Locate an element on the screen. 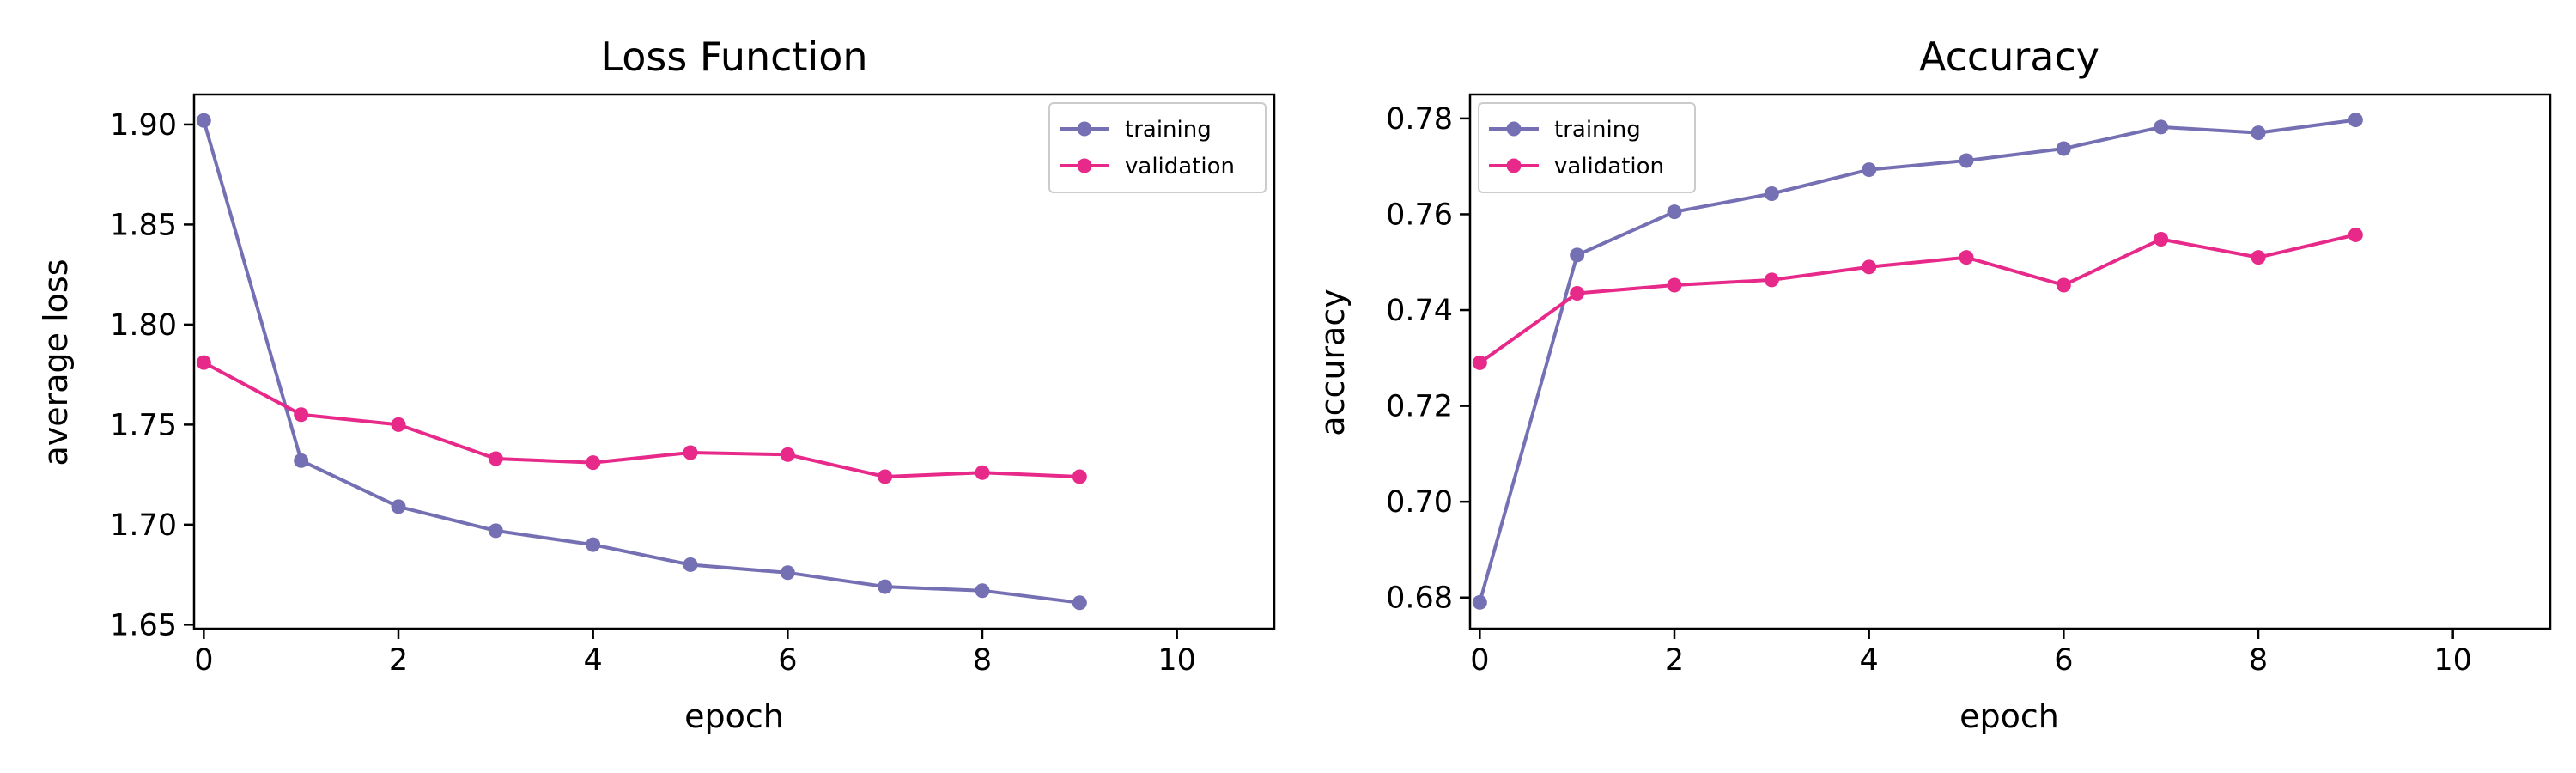  accuracy-x-tick-label: 0 is located at coordinates (1480, 660).